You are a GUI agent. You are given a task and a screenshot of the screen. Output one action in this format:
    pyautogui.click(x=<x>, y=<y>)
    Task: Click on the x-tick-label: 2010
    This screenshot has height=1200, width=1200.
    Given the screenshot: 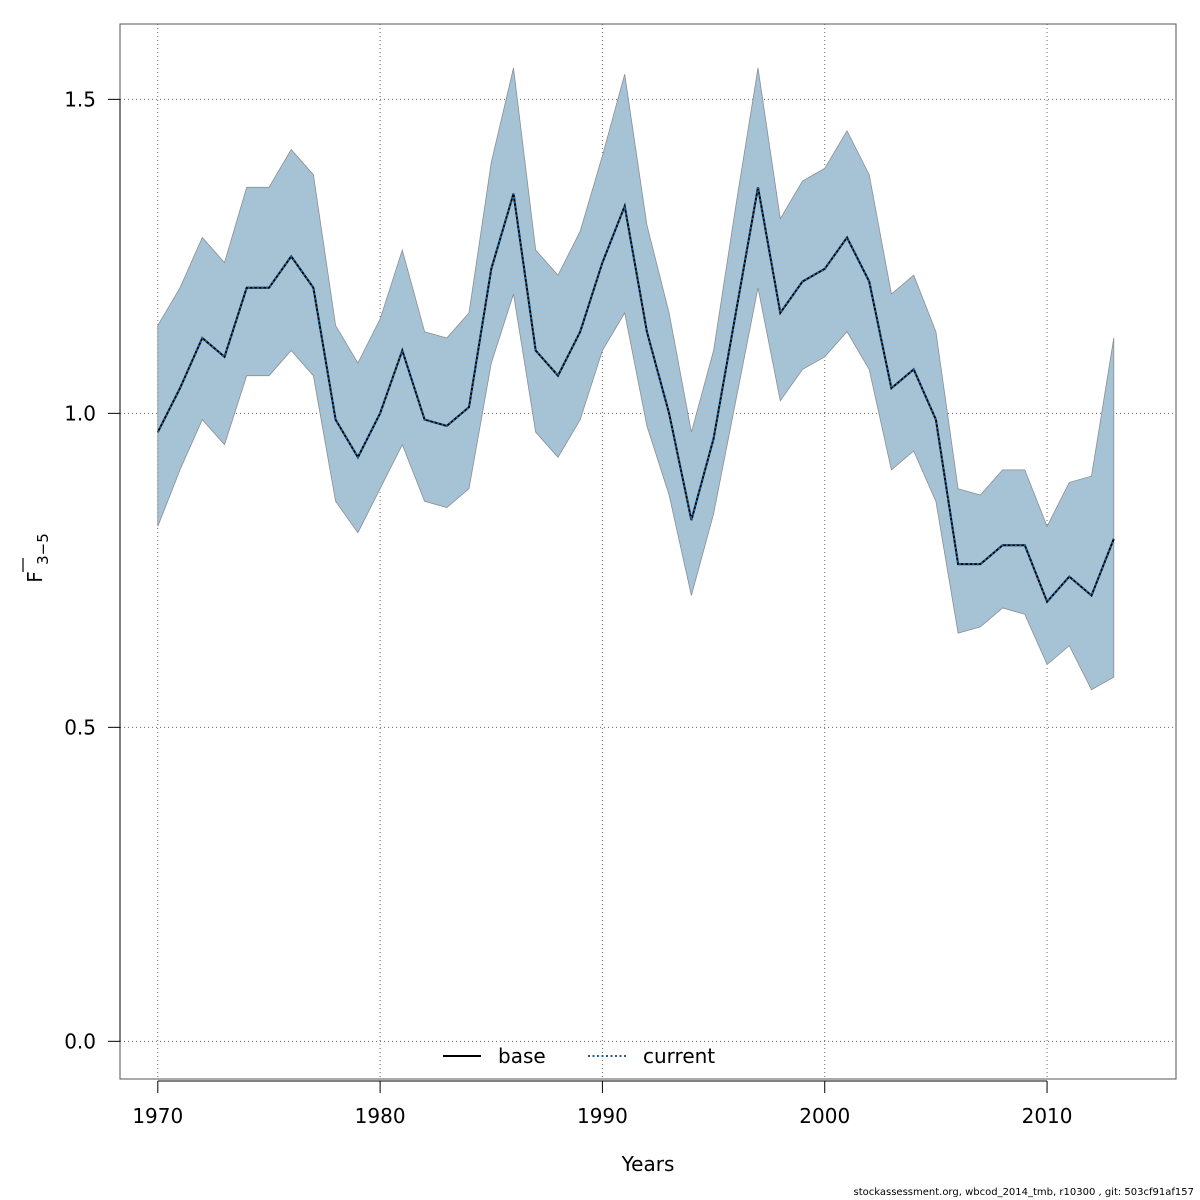 What is the action you would take?
    pyautogui.click(x=1047, y=1116)
    